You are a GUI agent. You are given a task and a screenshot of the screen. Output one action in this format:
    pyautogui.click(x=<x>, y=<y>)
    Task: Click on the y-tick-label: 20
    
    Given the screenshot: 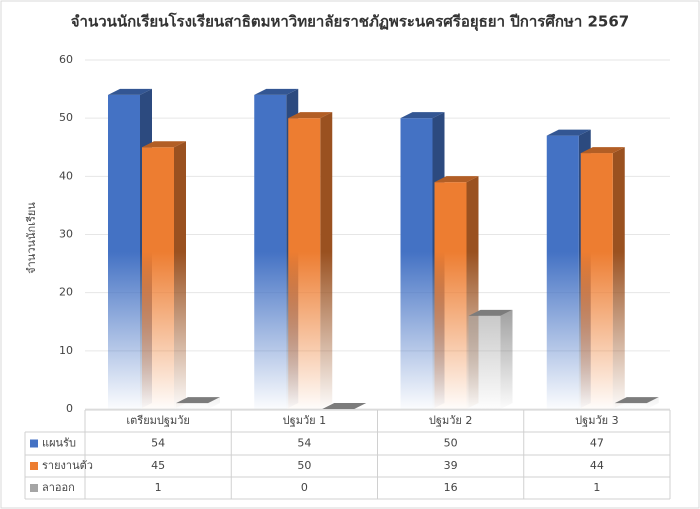 What is the action you would take?
    pyautogui.click(x=66, y=292)
    